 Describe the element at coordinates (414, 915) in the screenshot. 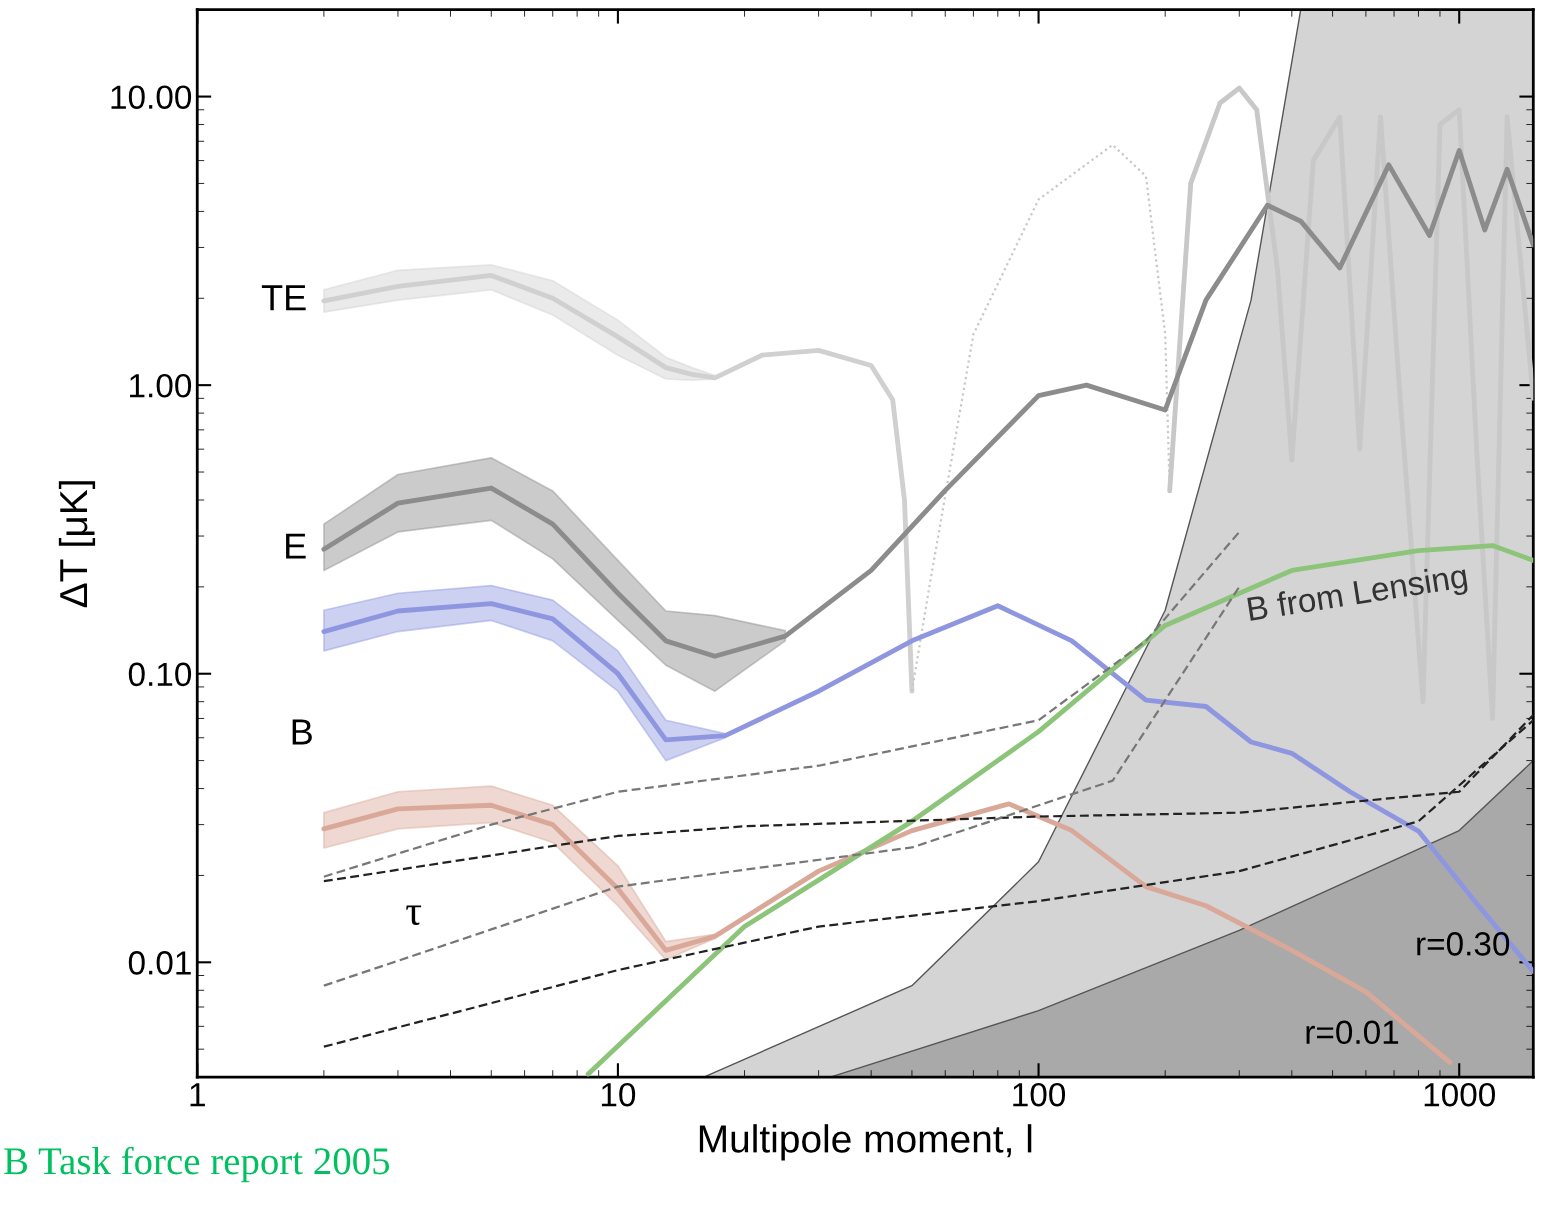

I see `annotation: τ` at that location.